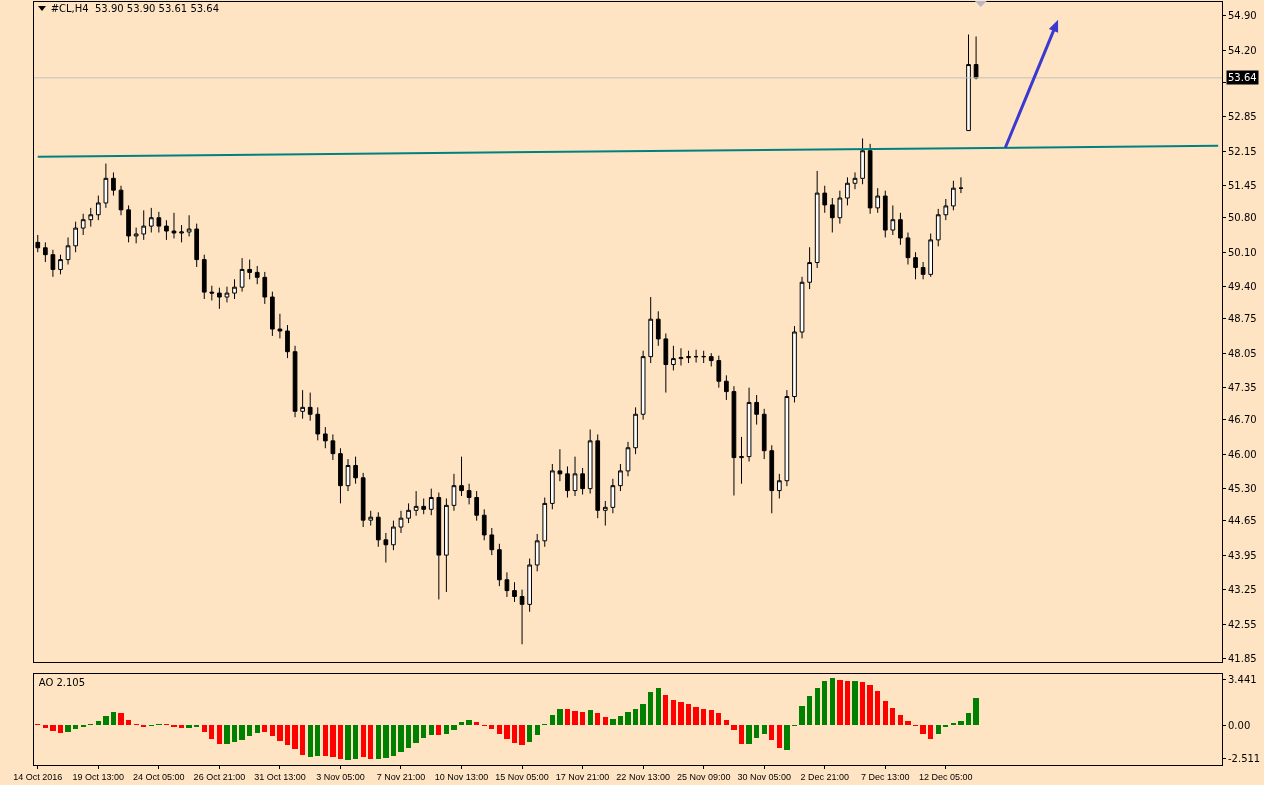  Describe the element at coordinates (135, 9) in the screenshot. I see `chart-title: #CL,H4 53.90 53.90 53.61 53.64` at that location.